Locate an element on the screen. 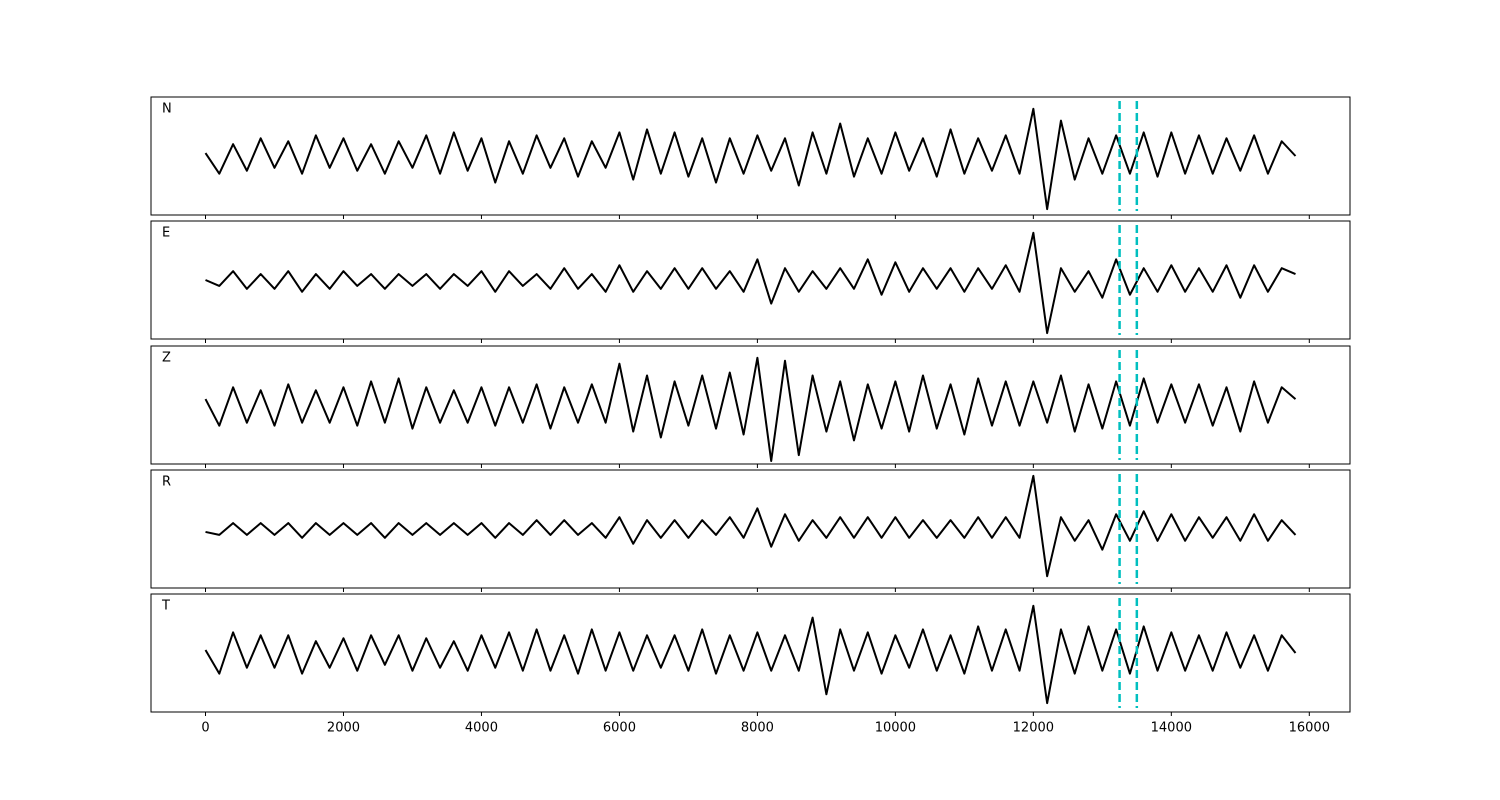 The height and width of the screenshot is (800, 1500). x-tick-label: 0 is located at coordinates (205, 728).